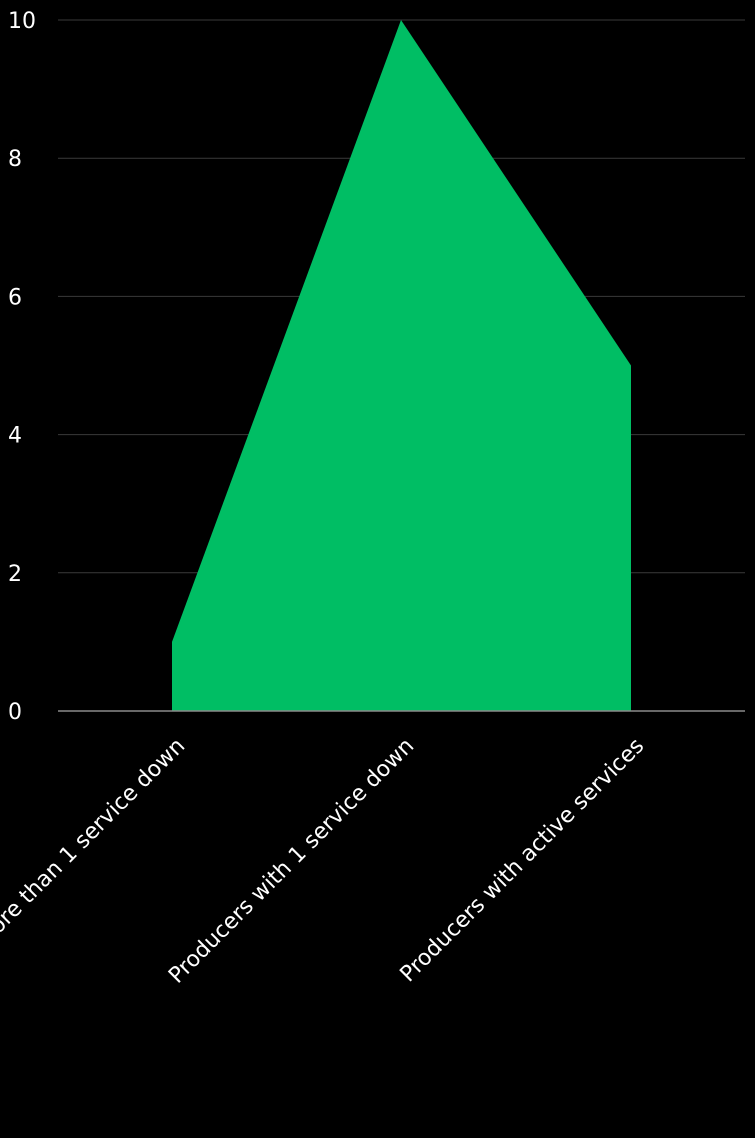 Image resolution: width=755 pixels, height=1138 pixels. I want to click on y-tick-label-4: 4, so click(15, 436).